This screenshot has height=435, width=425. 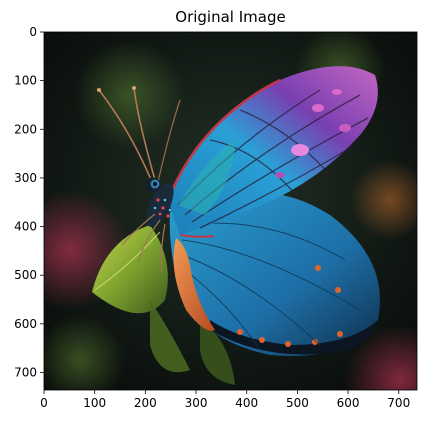 I want to click on x-tick-label: 400, so click(x=246, y=403).